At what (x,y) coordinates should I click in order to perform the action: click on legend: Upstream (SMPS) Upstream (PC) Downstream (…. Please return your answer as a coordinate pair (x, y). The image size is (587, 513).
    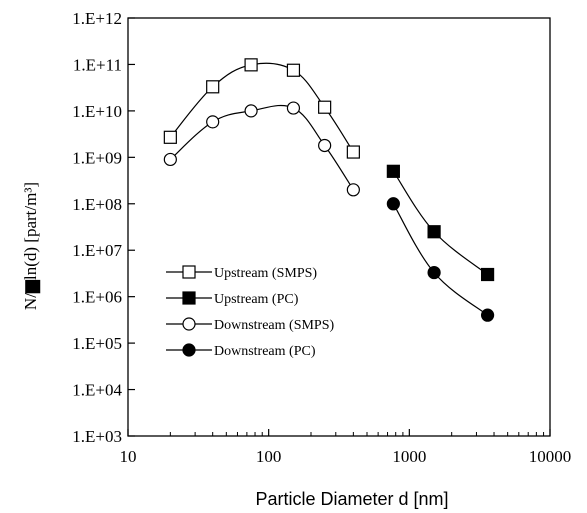
    Looking at the image, I should click on (250, 312).